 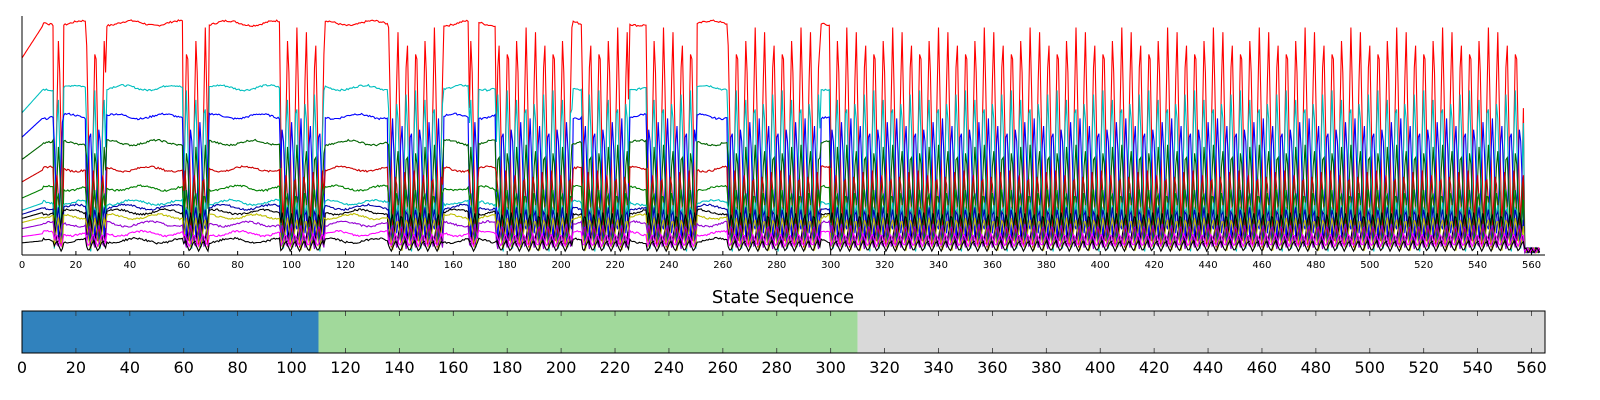 What do you see at coordinates (76, 265) in the screenshot?
I see `line-plot-x-tick-label: 20` at bounding box center [76, 265].